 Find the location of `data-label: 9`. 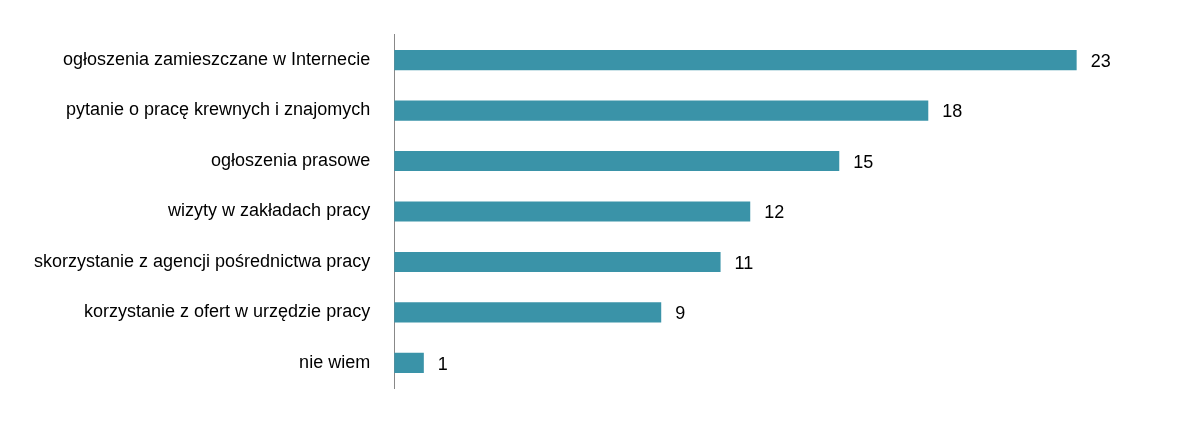

data-label: 9 is located at coordinates (680, 313).